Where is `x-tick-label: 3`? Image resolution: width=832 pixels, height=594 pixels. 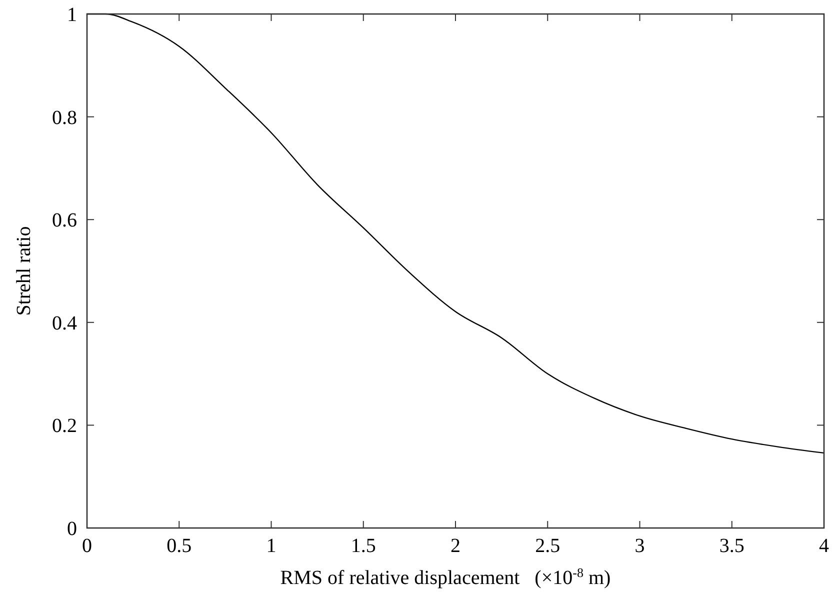 x-tick-label: 3 is located at coordinates (639, 546).